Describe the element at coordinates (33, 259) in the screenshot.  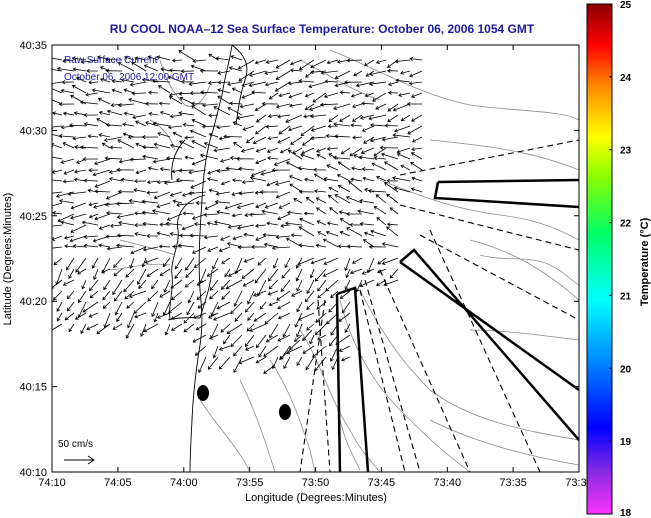
I see `y-tick-labels: 40:35 40:30 40:25 40:20 40:15 40:10` at that location.